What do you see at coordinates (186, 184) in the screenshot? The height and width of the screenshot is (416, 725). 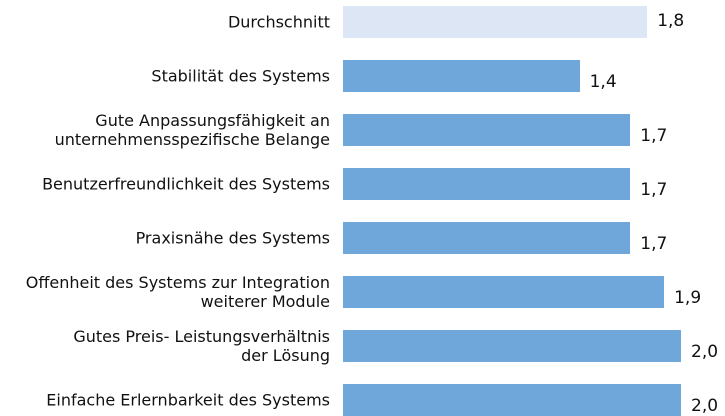 I see `category-label: Benutzerfreundlichkeit des Systems` at bounding box center [186, 184].